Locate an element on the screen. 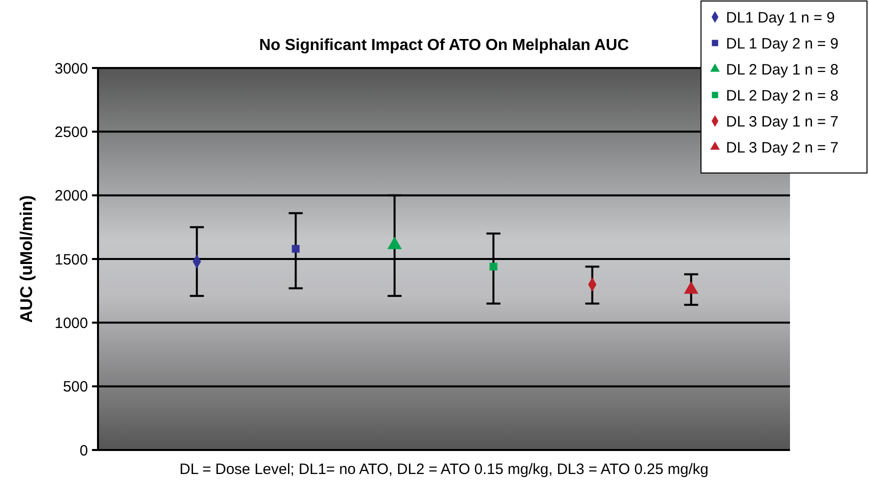 This screenshot has height=485, width=869. legend-label: DL 2 Day 1 n = 8 is located at coordinates (782, 69).